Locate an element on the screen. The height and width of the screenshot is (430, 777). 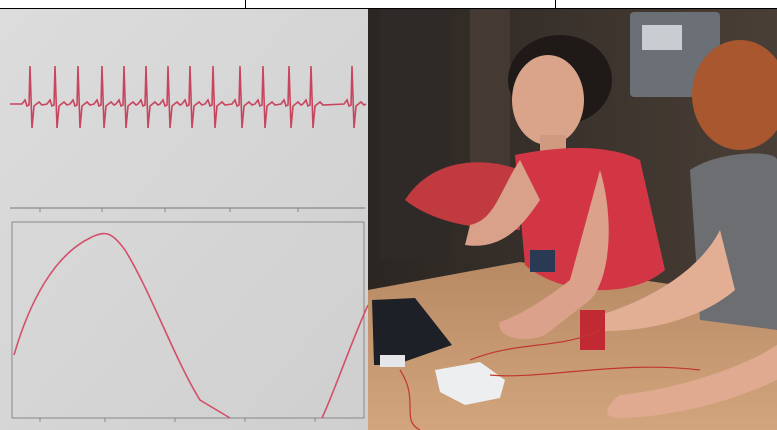
wires is located at coordinates (550, 379).